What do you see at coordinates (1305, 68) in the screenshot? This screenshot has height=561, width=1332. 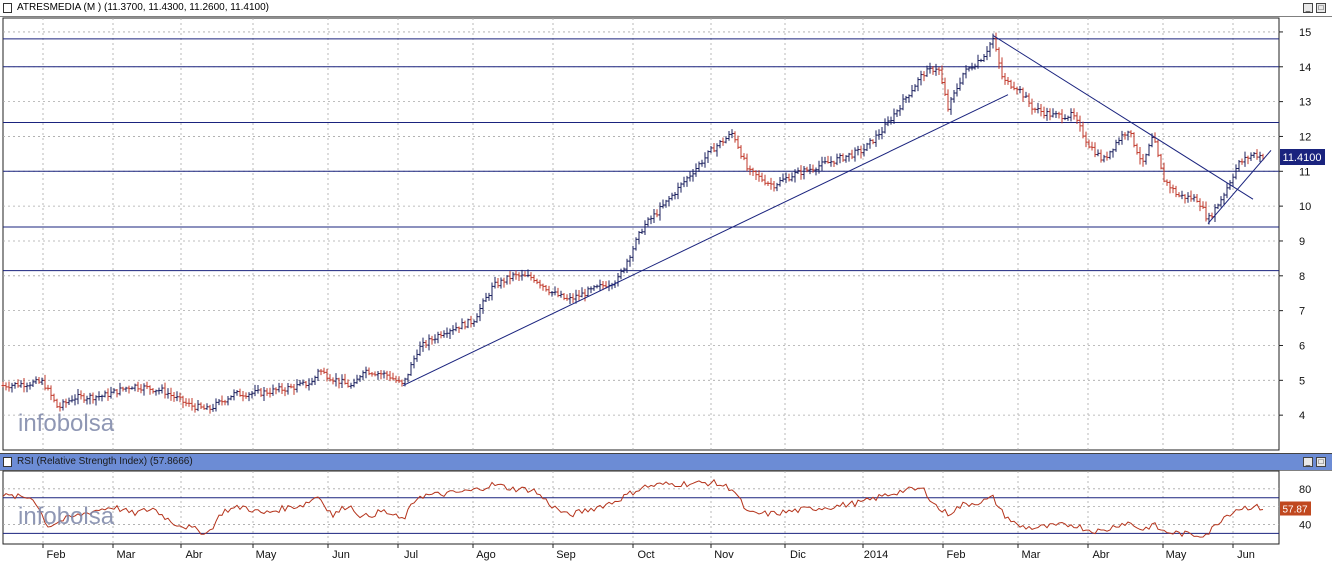 I see `price-tick-label: 14` at bounding box center [1305, 68].